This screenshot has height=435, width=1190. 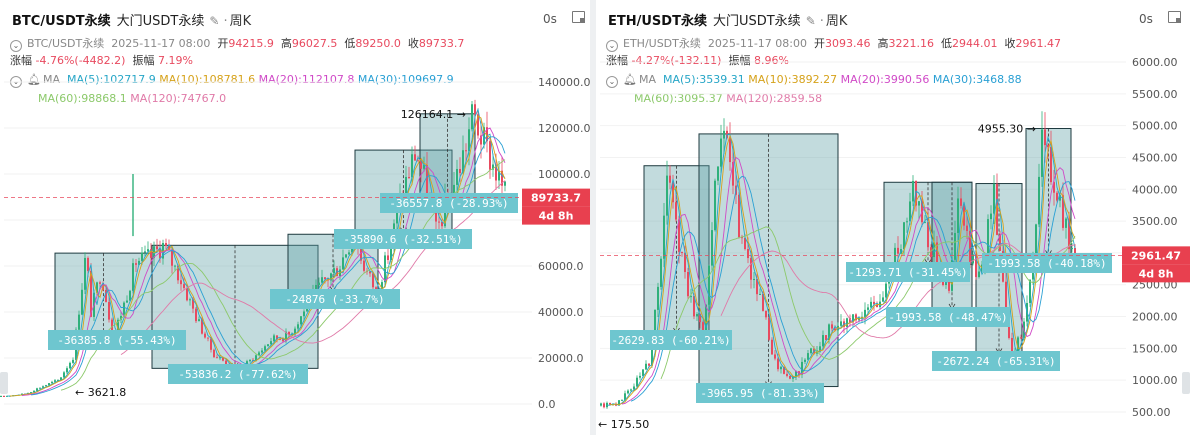 What do you see at coordinates (556, 197) in the screenshot?
I see `price-tag-bg` at bounding box center [556, 197].